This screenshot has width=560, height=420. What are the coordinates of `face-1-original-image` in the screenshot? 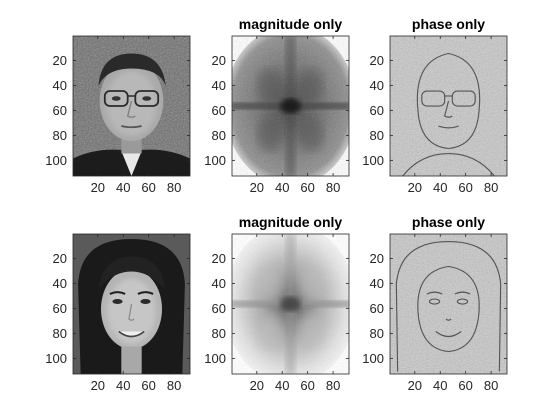 It's located at (131, 106).